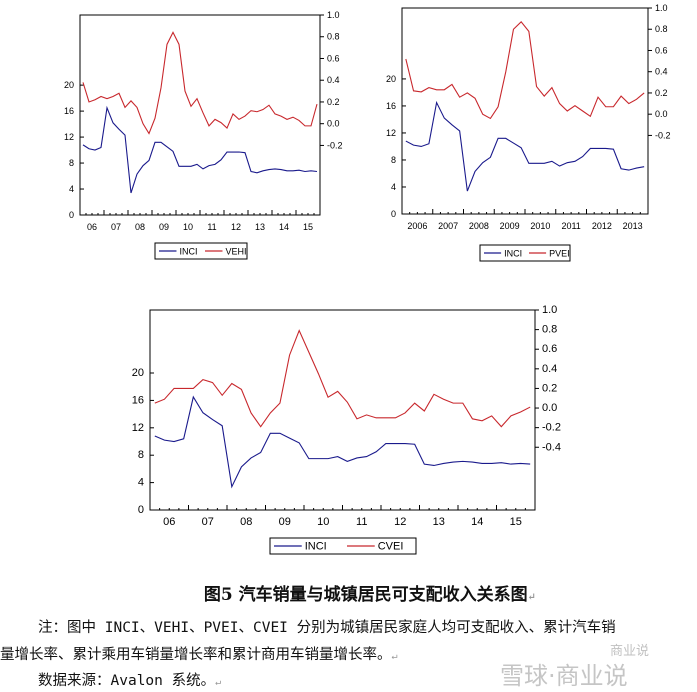 The width and height of the screenshot is (697, 692). Describe the element at coordinates (633, 226) in the screenshot. I see `x-tick-label: 2013` at that location.